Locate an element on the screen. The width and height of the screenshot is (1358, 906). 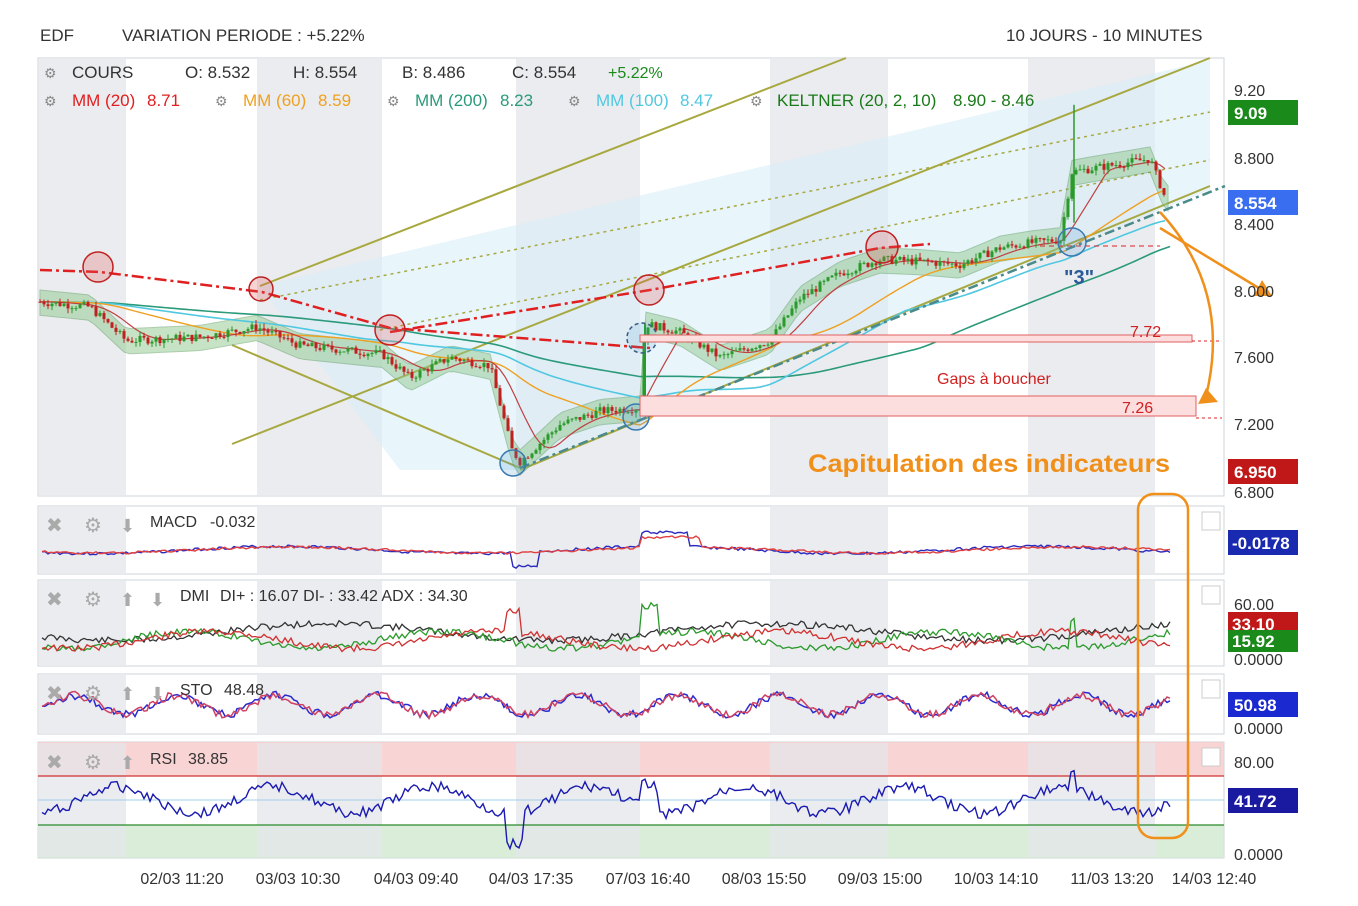
macd-gear-icon: ⚙ is located at coordinates (93, 526).